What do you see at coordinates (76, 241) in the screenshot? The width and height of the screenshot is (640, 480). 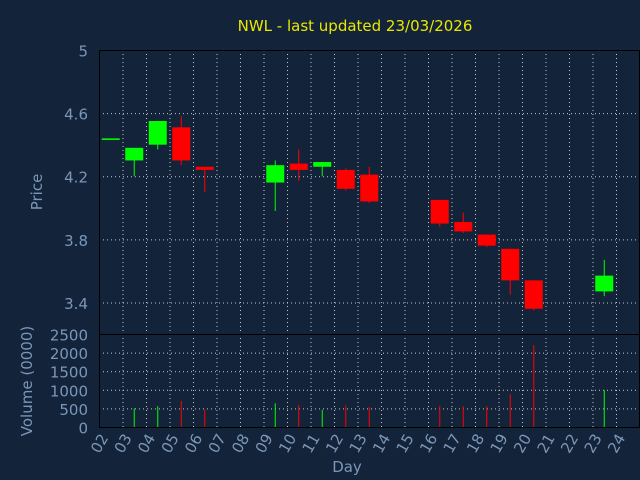 I see `price-y-tick-label: 3.8` at bounding box center [76, 241].